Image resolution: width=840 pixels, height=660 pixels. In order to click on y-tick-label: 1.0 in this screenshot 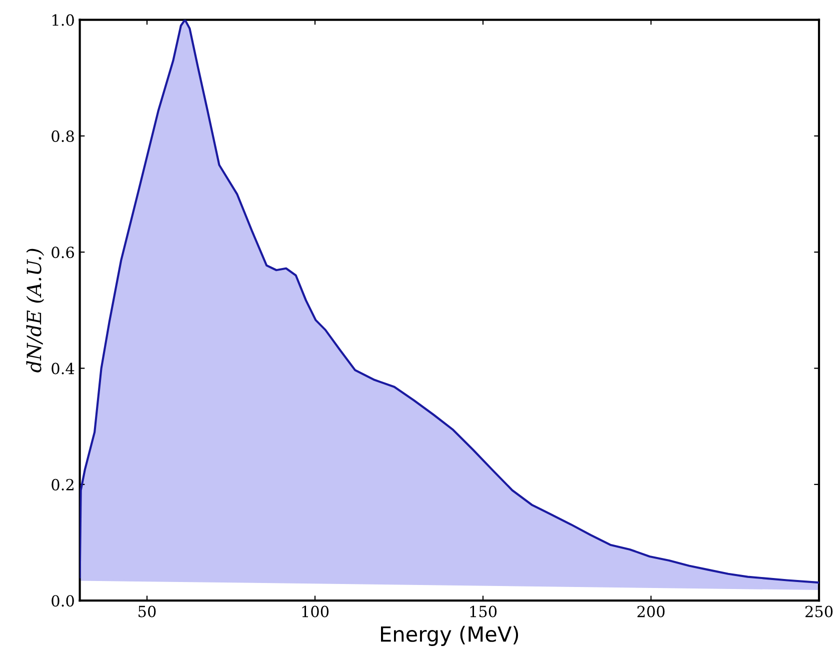, I will do `click(63, 20)`.